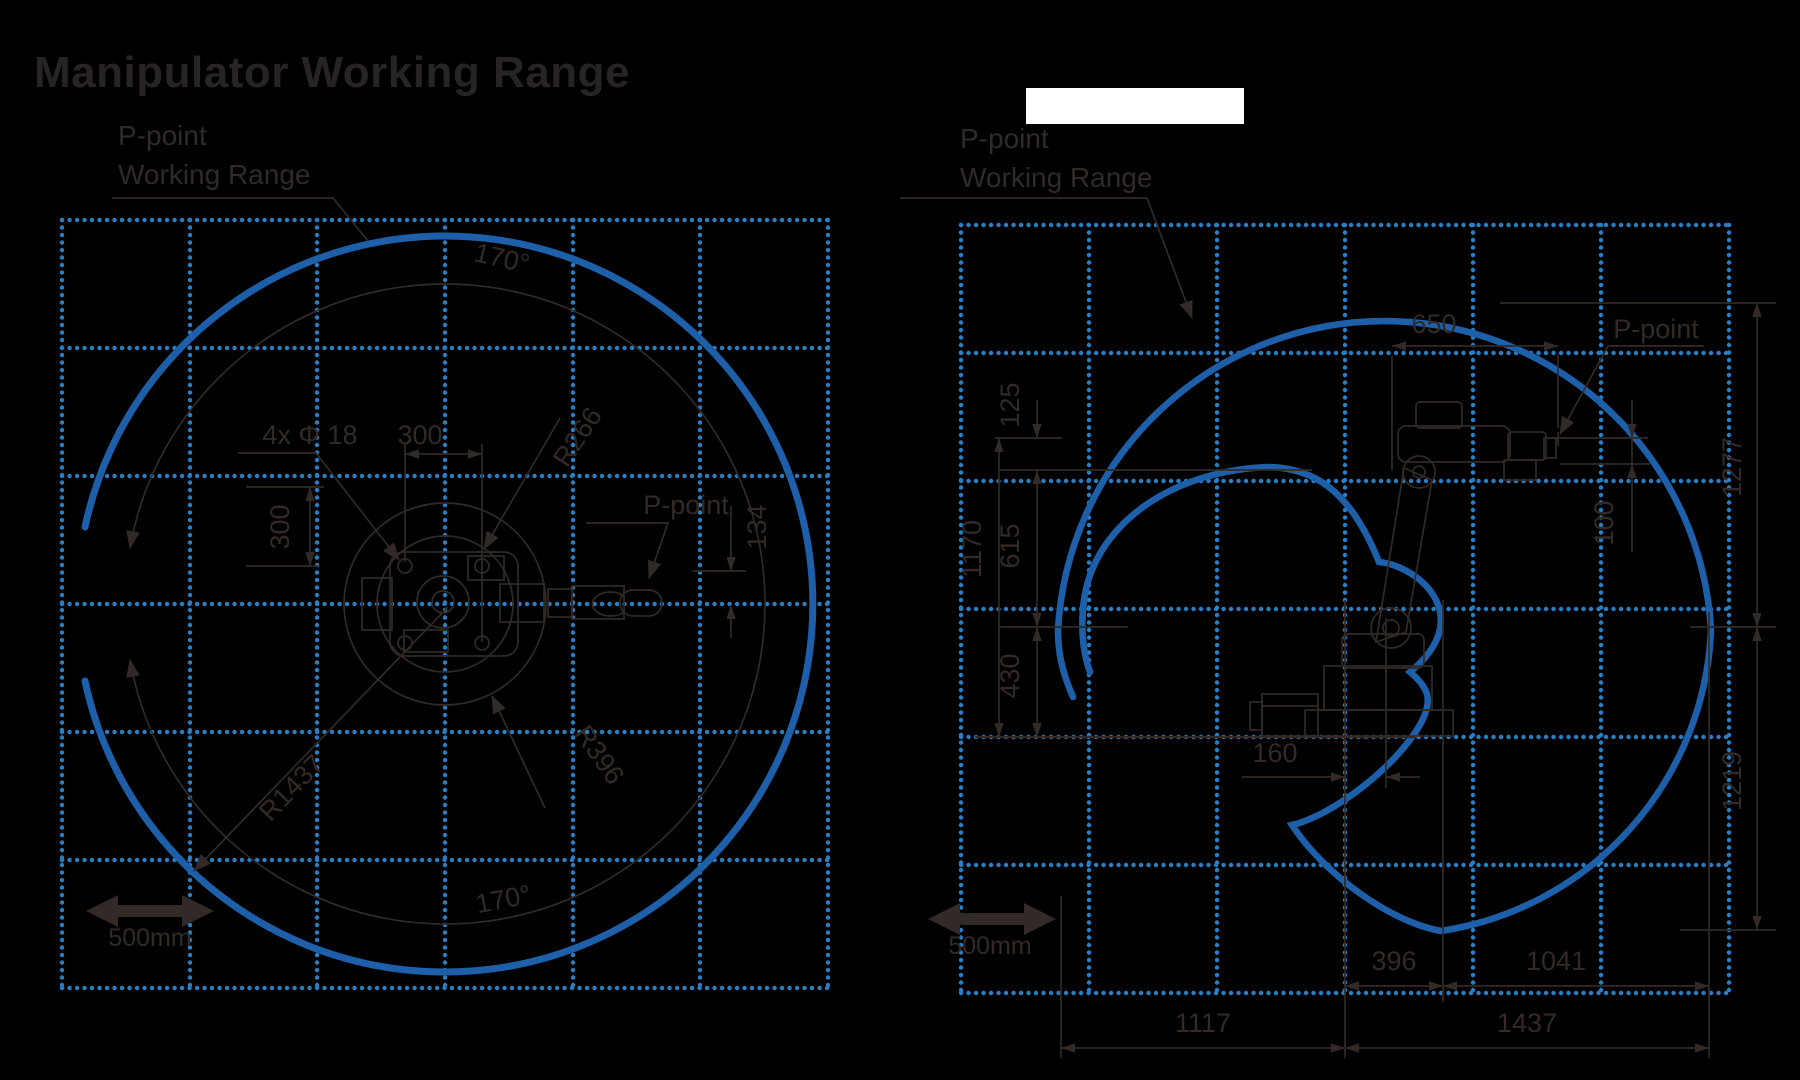 This screenshot has height=1080, width=1800. What do you see at coordinates (1153, 532) in the screenshot?
I see `left-extension-lines` at bounding box center [1153, 532].